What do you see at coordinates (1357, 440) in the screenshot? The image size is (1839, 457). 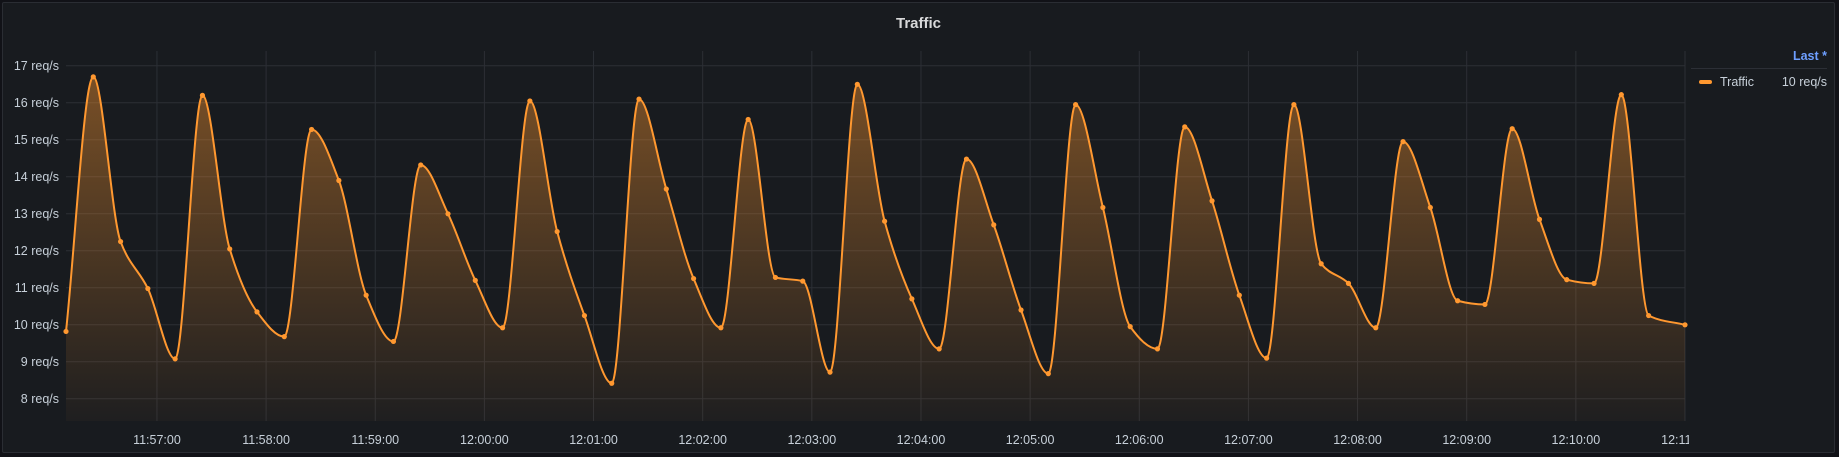 I see `x-tick-label: 12:08:00` at bounding box center [1357, 440].